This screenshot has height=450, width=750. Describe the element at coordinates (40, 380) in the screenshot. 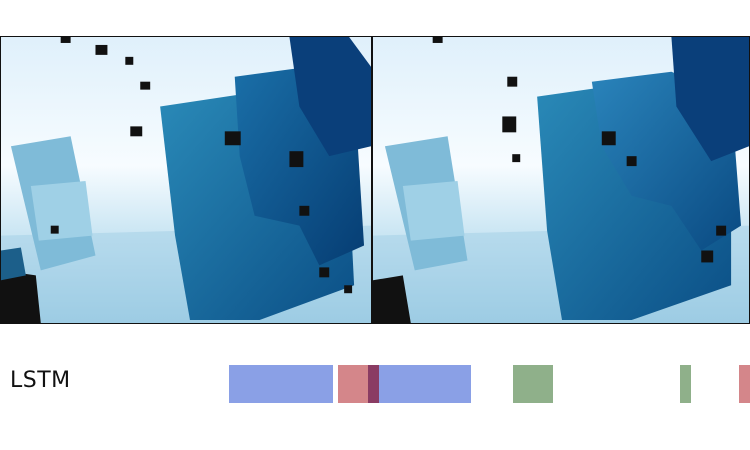

I see `row-label-lstm: LSTM` at that location.